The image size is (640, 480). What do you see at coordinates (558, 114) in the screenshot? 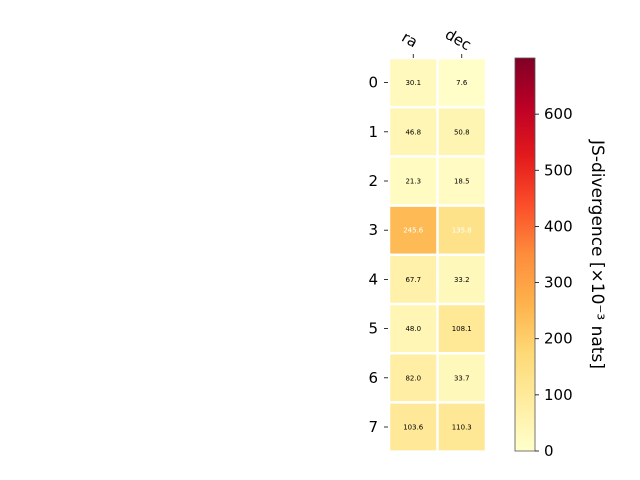
I see `colorbar-tick-label: 600` at bounding box center [558, 114].